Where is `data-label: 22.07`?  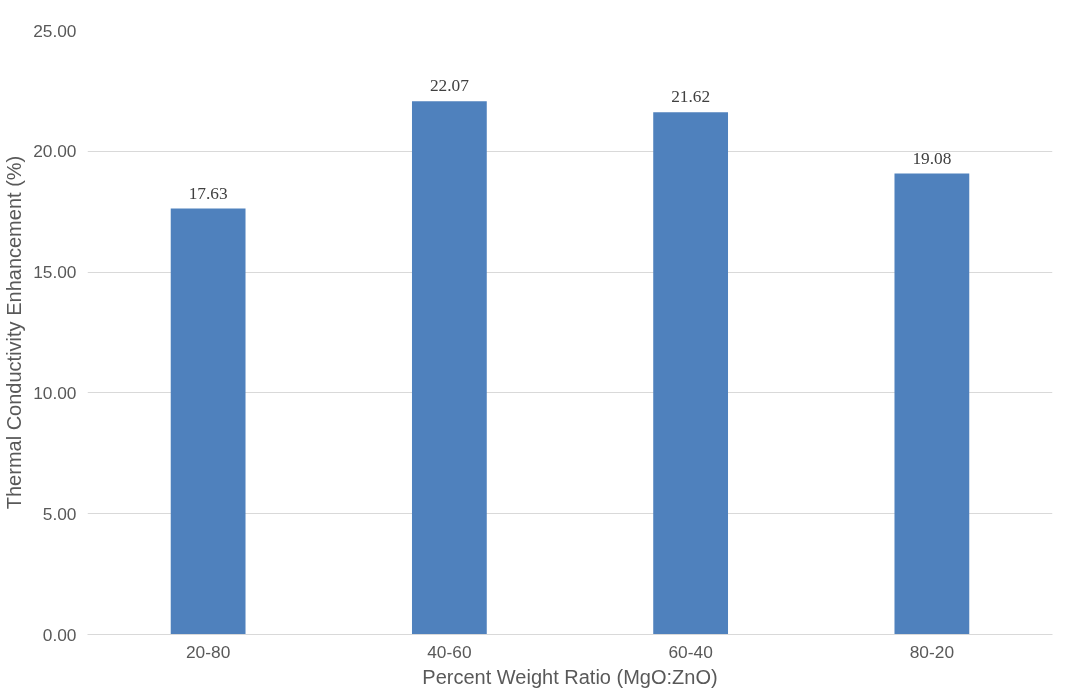
data-label: 22.07 is located at coordinates (449, 86).